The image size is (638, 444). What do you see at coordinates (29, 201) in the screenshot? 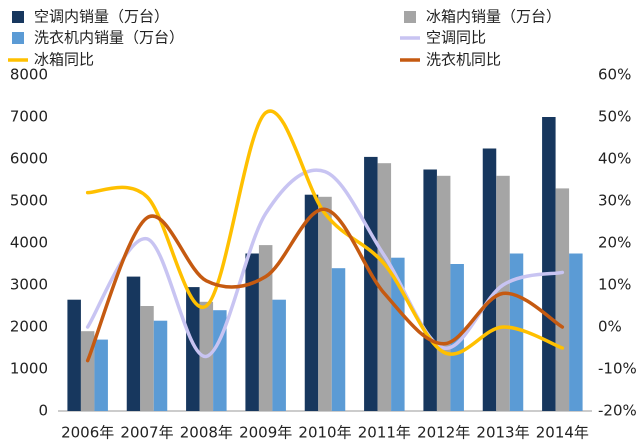
I see `y-tick-label: 5000` at bounding box center [29, 201].